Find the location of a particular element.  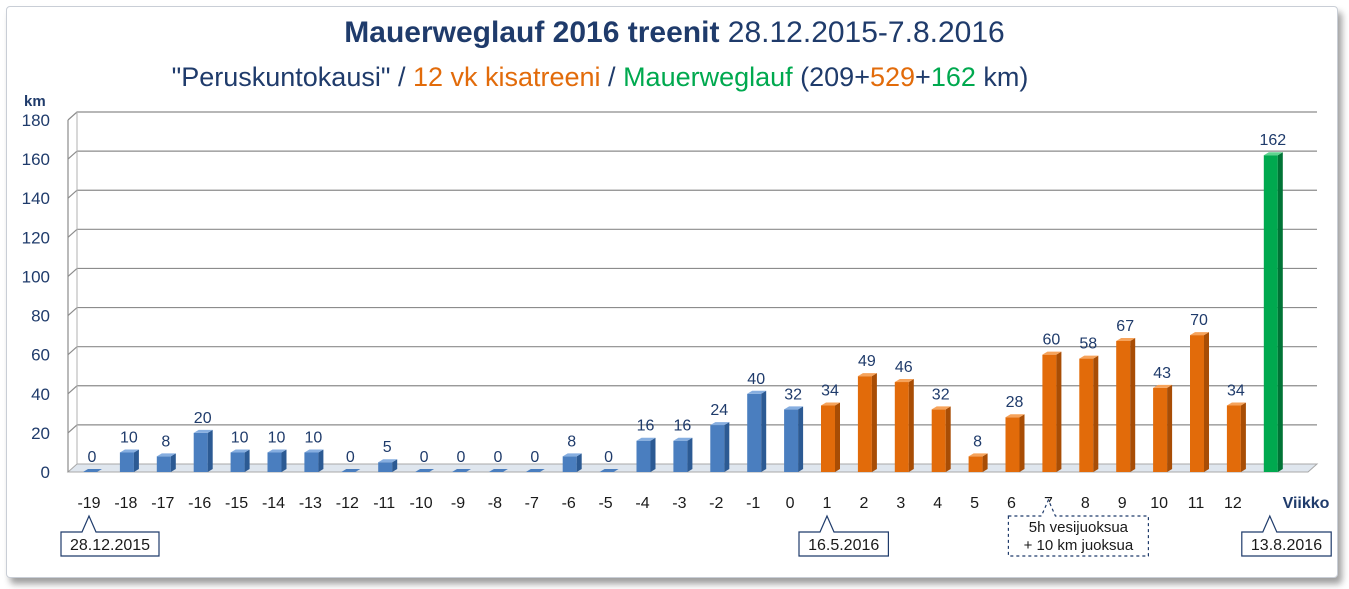

y-axis-title: km is located at coordinates (35, 101).